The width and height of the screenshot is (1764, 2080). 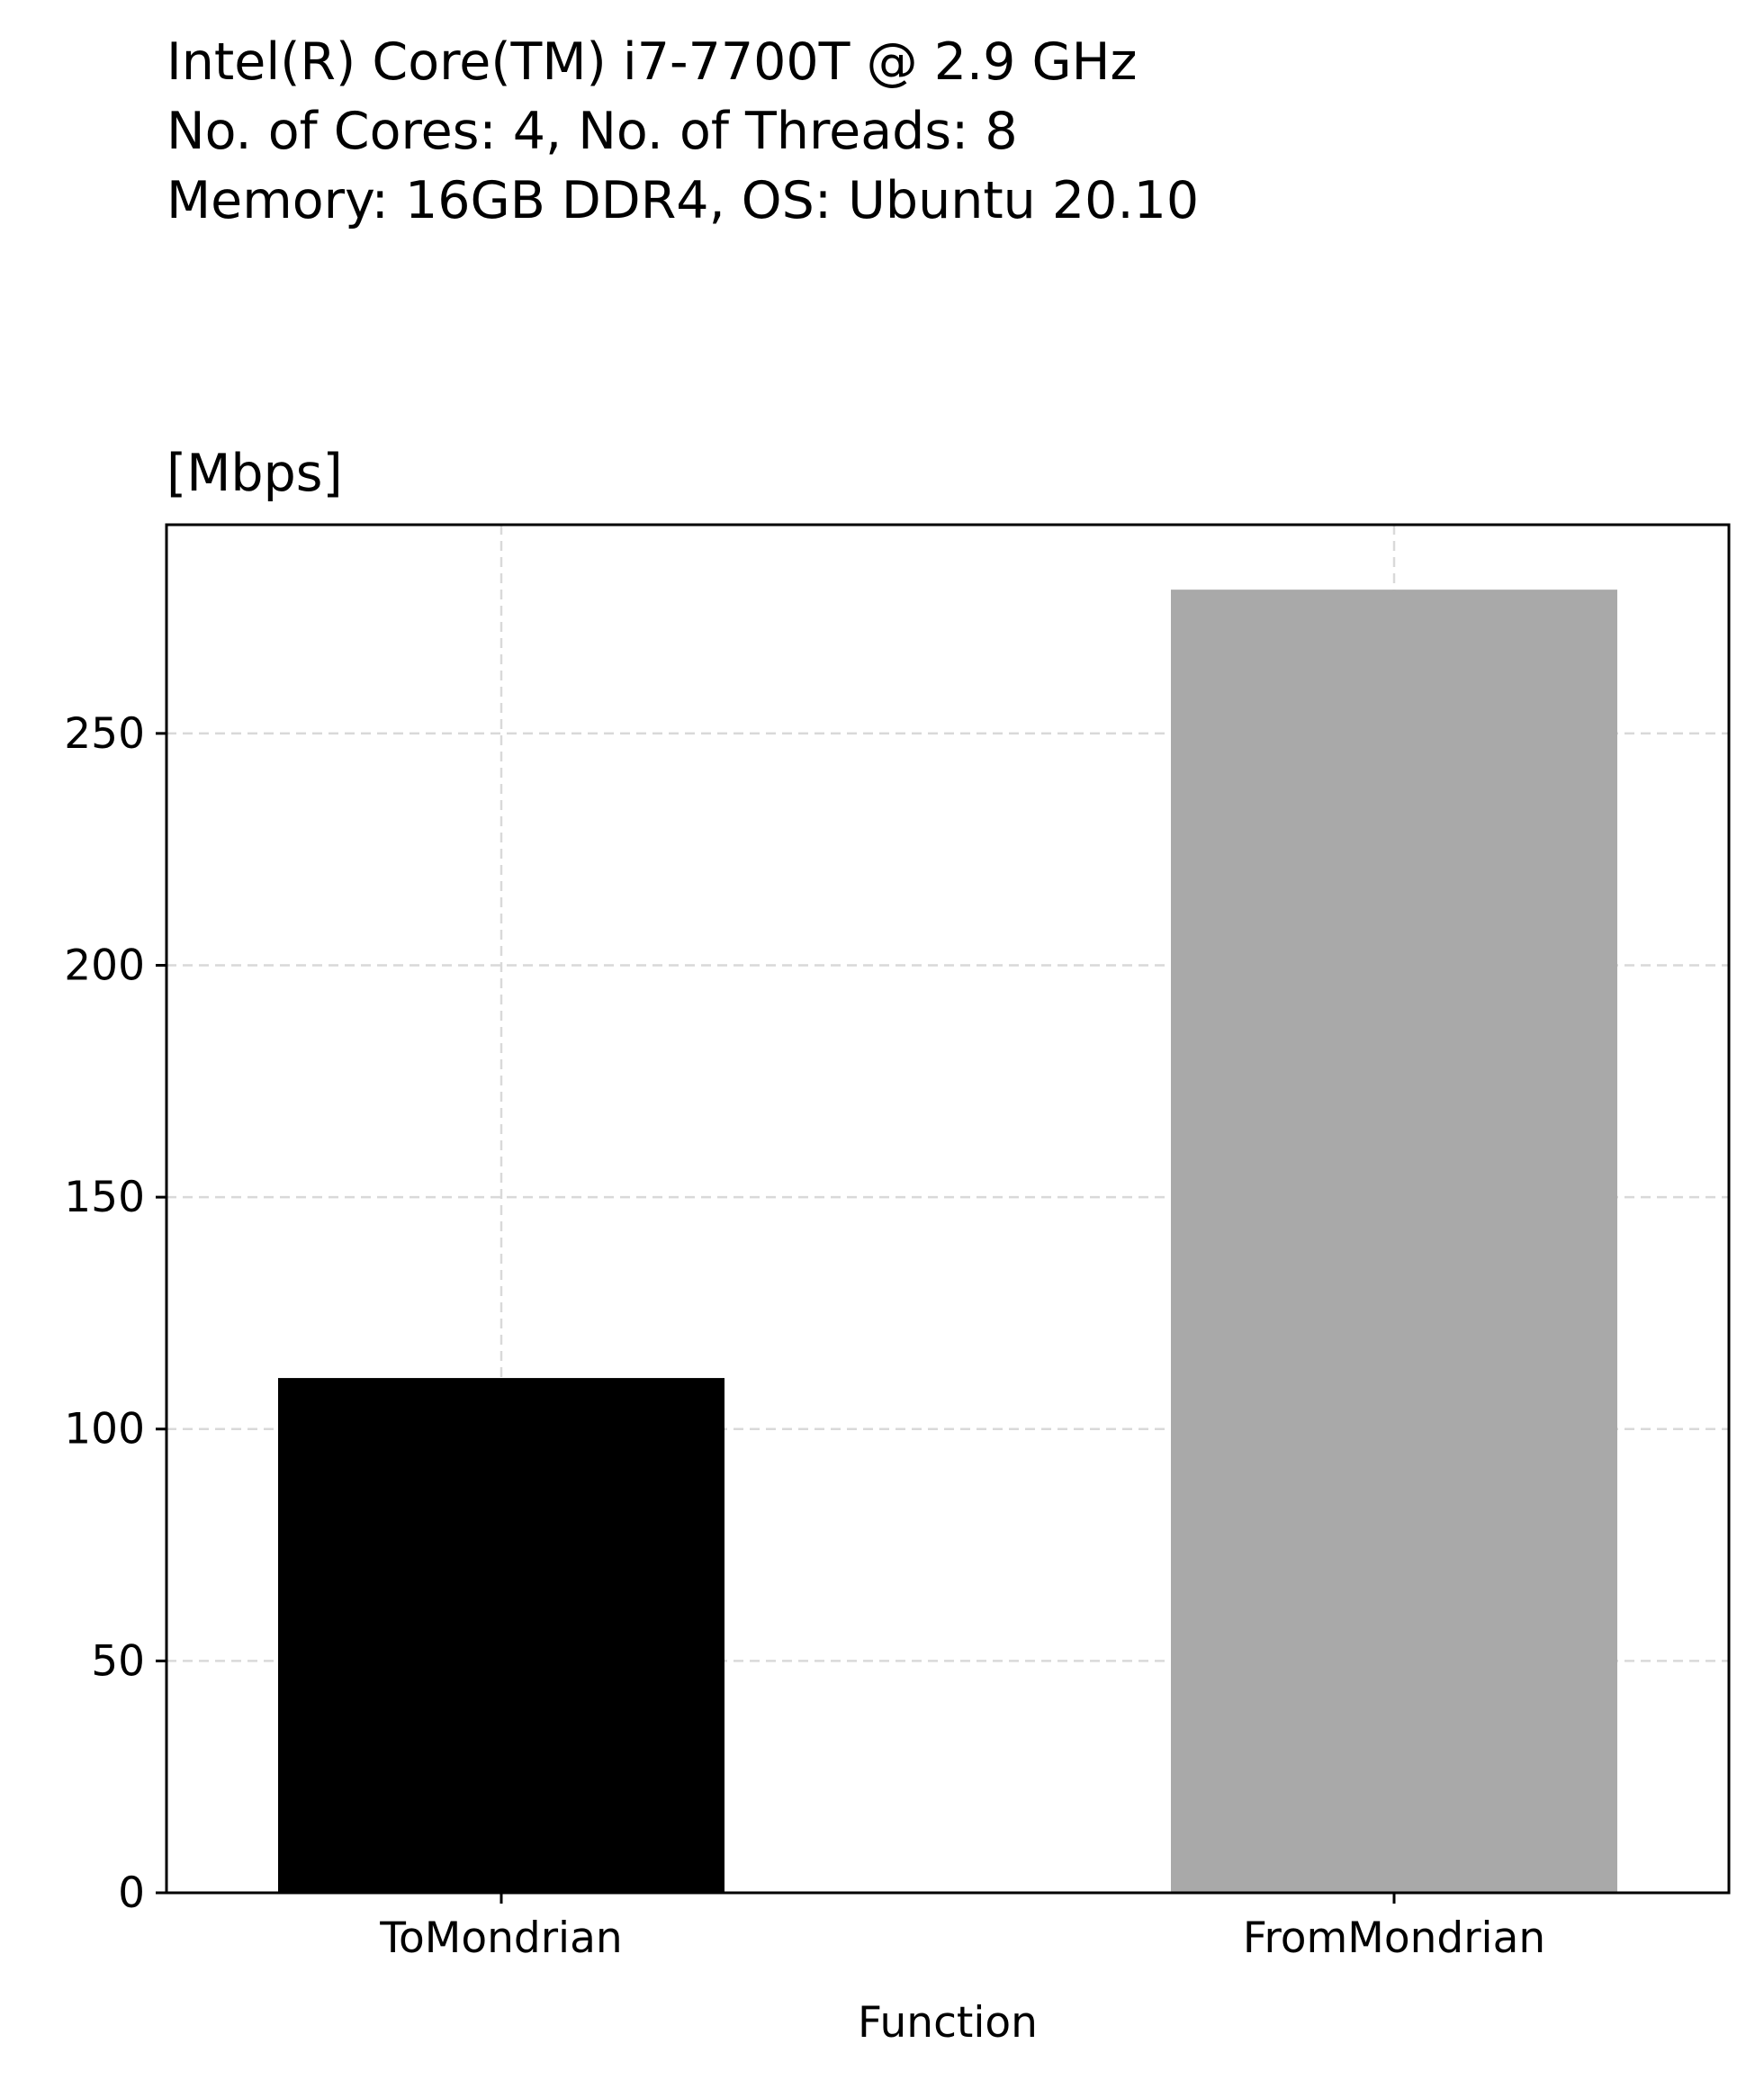 What do you see at coordinates (500, 1938) in the screenshot?
I see `x-tick-label: ToMondrian` at bounding box center [500, 1938].